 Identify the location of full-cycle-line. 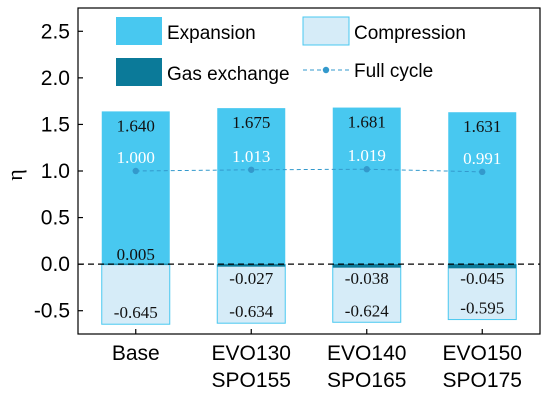
(309, 170).